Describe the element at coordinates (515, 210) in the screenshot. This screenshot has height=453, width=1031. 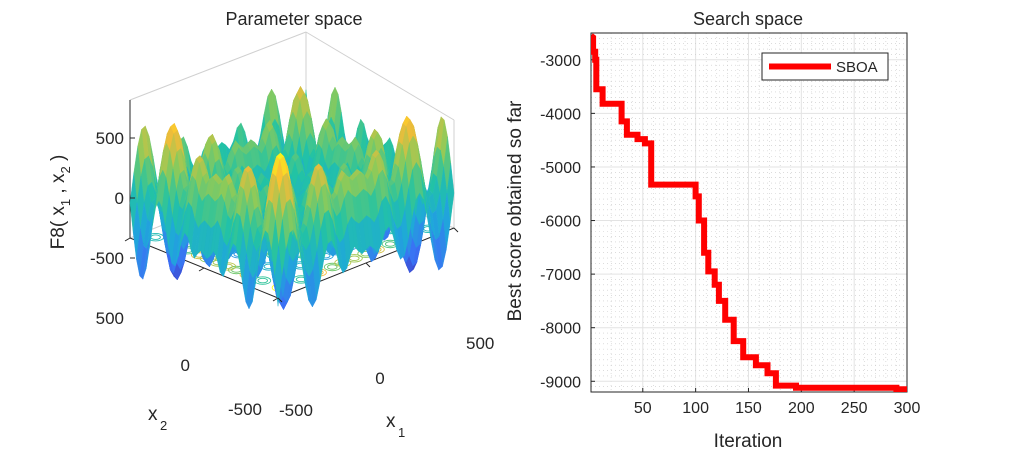
I see `y-axis-label: Best score obtained so far` at that location.